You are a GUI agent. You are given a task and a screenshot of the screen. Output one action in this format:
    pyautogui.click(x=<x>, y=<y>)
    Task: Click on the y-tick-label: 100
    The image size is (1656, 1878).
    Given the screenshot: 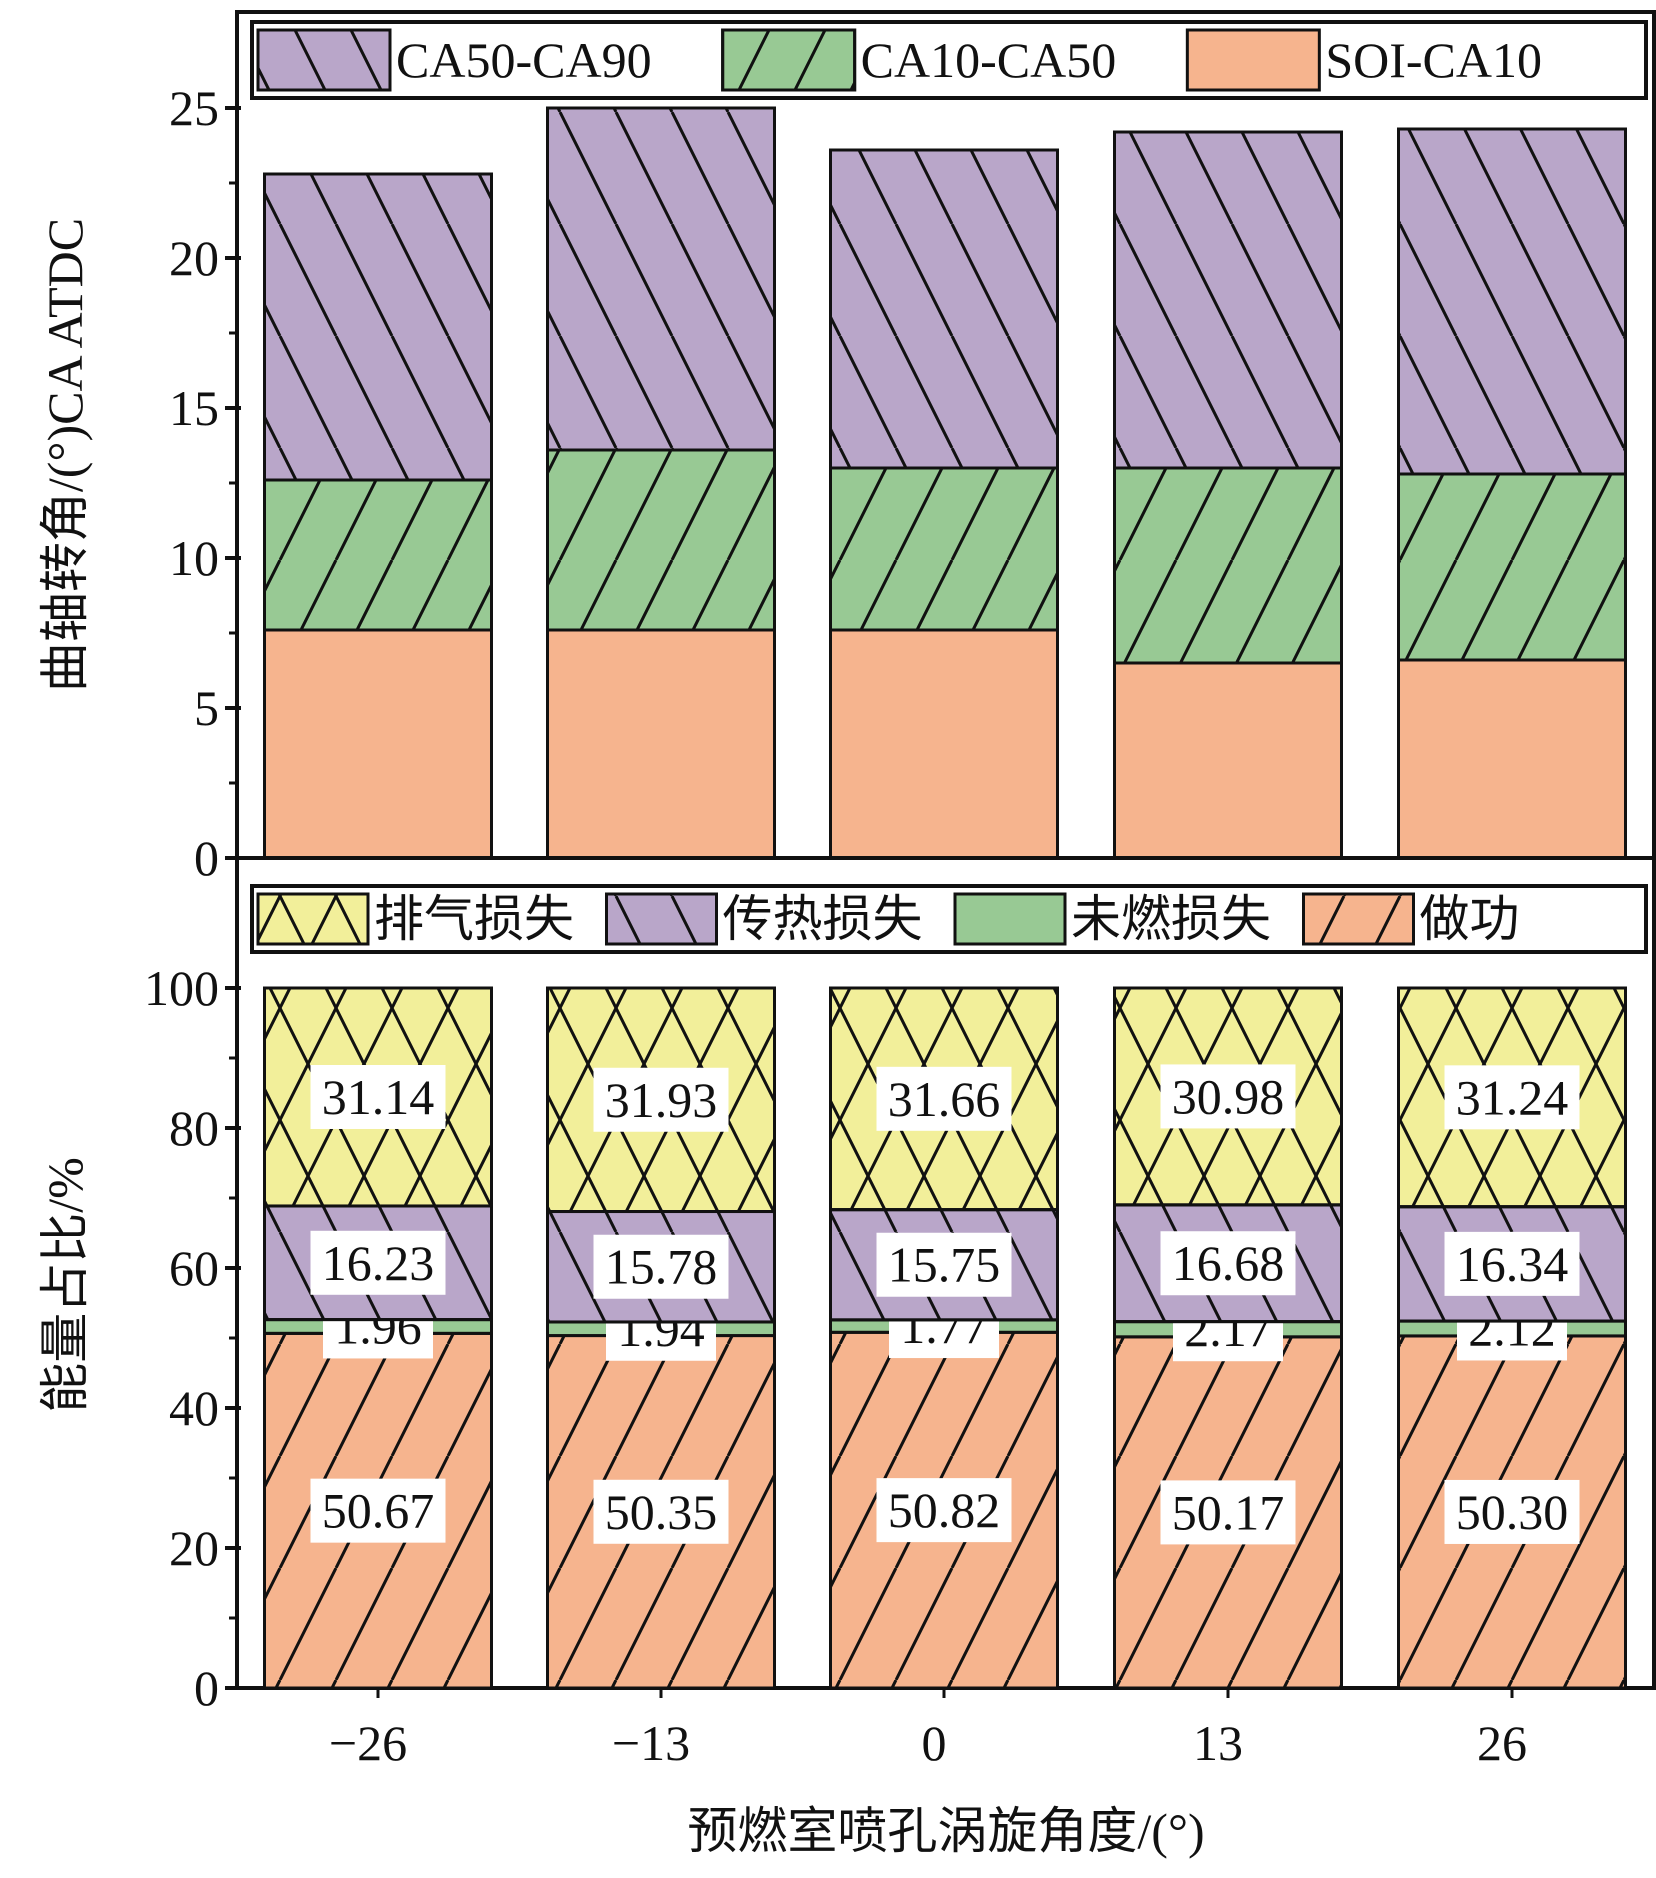 What is the action you would take?
    pyautogui.click(x=181, y=988)
    